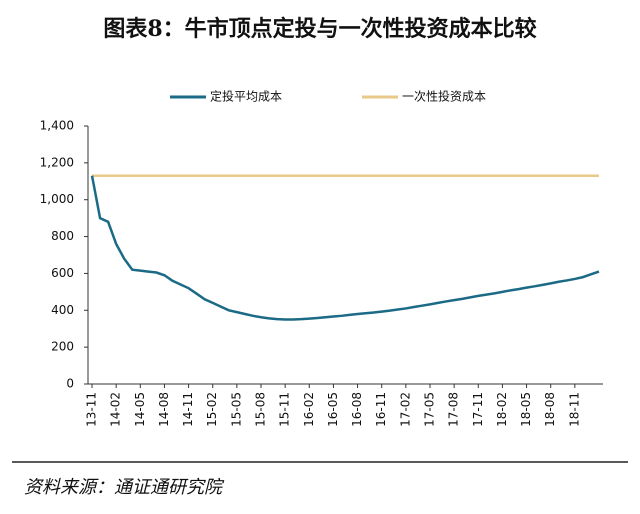 This screenshot has width=640, height=514. What do you see at coordinates (236, 409) in the screenshot?
I see `x-tick-label: 15-05` at bounding box center [236, 409].